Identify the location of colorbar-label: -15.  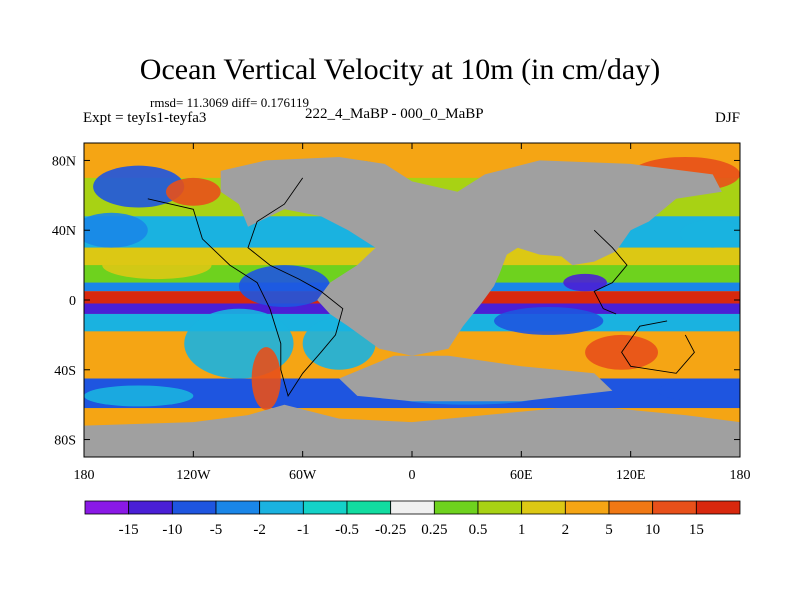
(129, 530).